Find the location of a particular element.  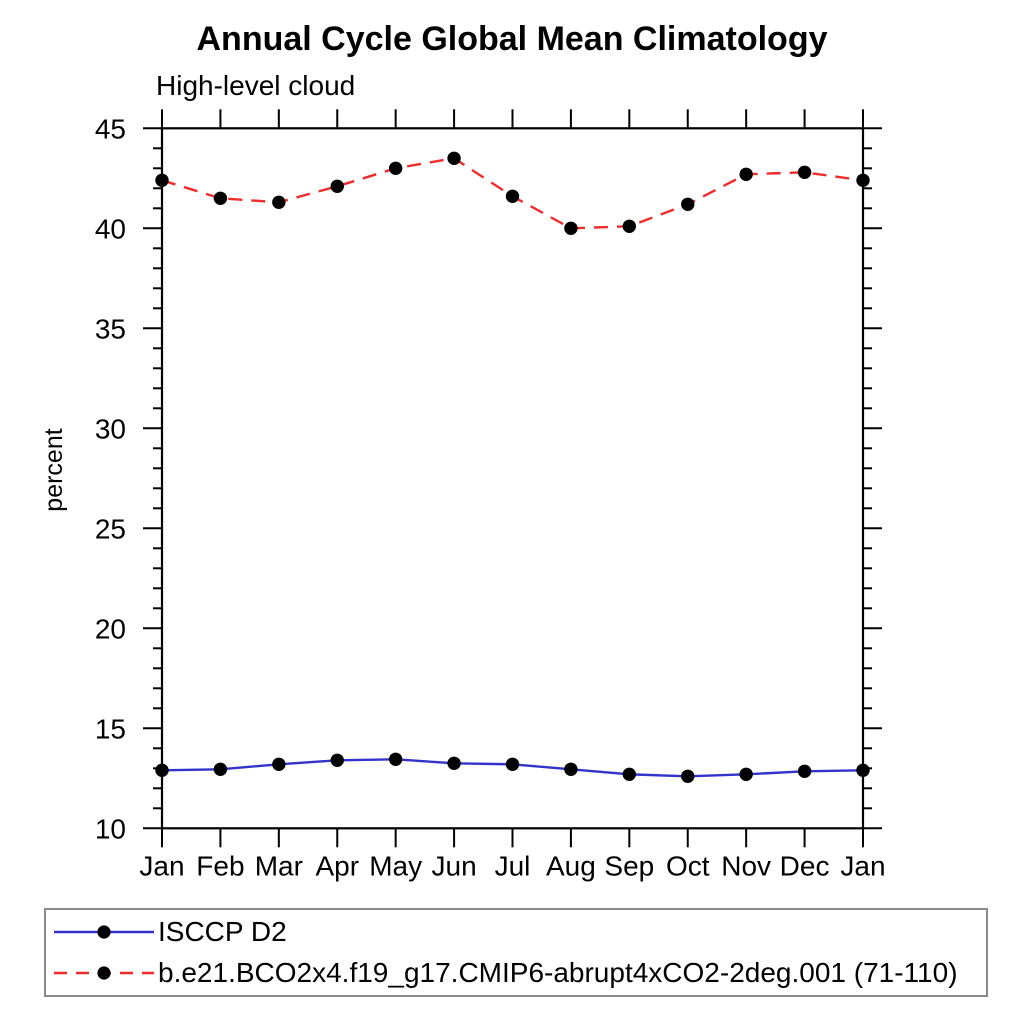

y-tick-label: 25 is located at coordinates (110, 528).